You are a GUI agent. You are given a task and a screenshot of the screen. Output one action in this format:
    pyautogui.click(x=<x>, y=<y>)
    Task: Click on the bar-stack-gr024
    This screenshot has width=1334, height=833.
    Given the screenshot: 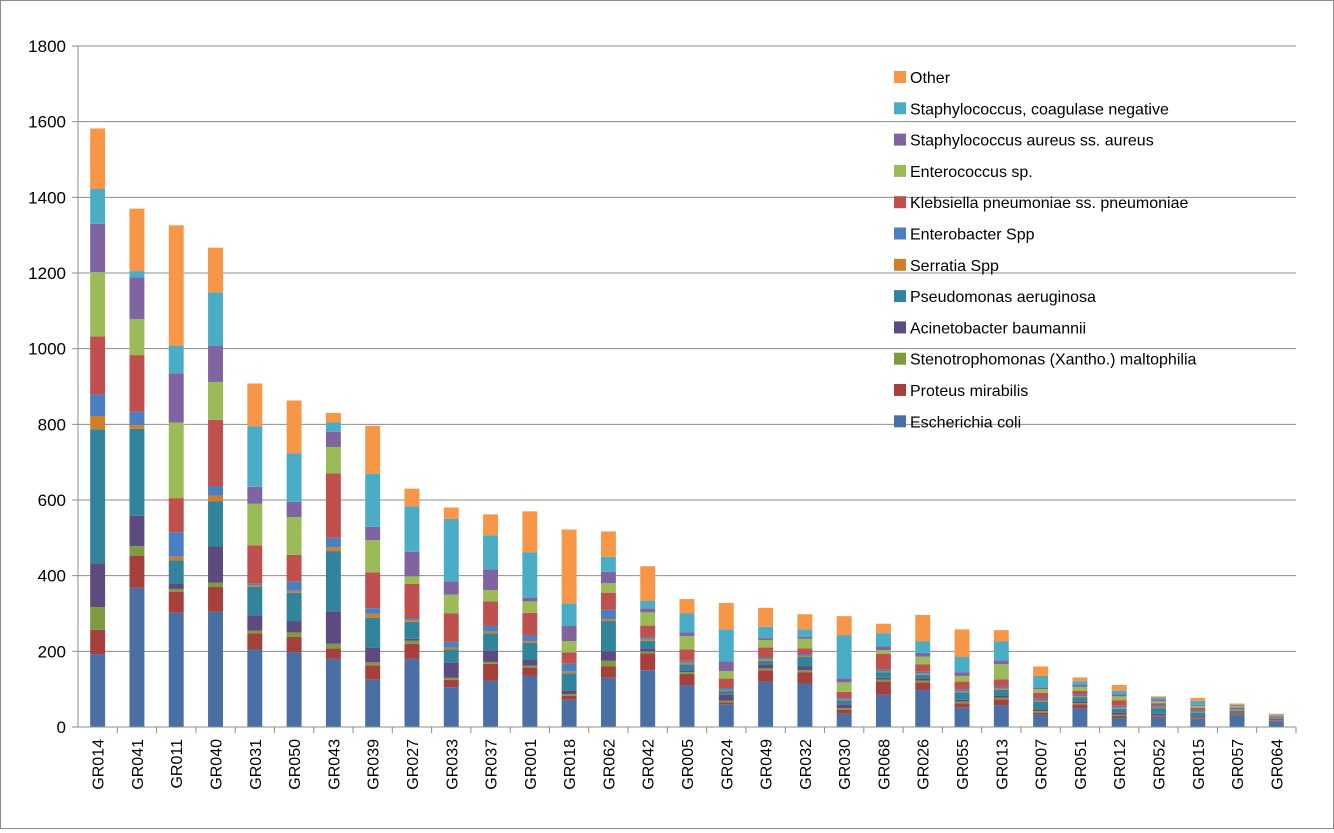 What is the action you would take?
    pyautogui.click(x=726, y=665)
    